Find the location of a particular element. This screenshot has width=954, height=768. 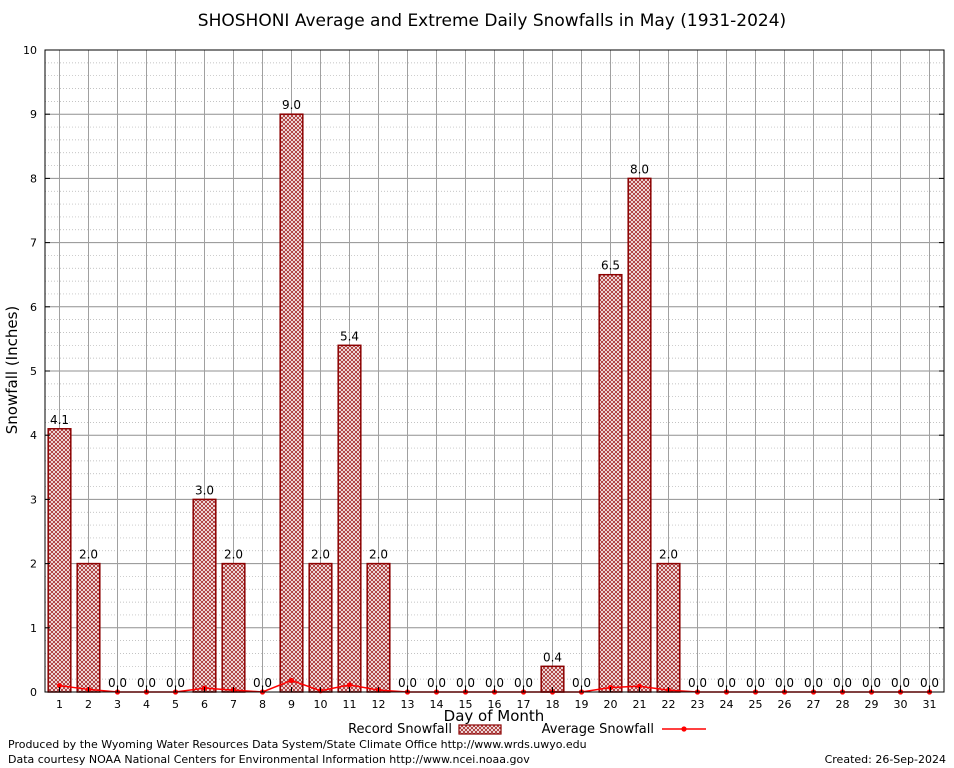

x-tick-label: 30 is located at coordinates (901, 704).